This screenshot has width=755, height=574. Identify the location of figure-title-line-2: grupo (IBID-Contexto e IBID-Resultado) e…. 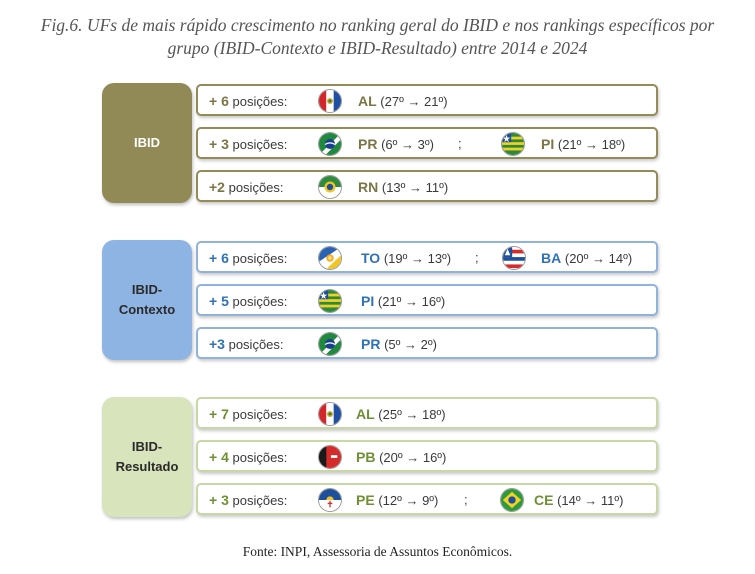
(377, 48).